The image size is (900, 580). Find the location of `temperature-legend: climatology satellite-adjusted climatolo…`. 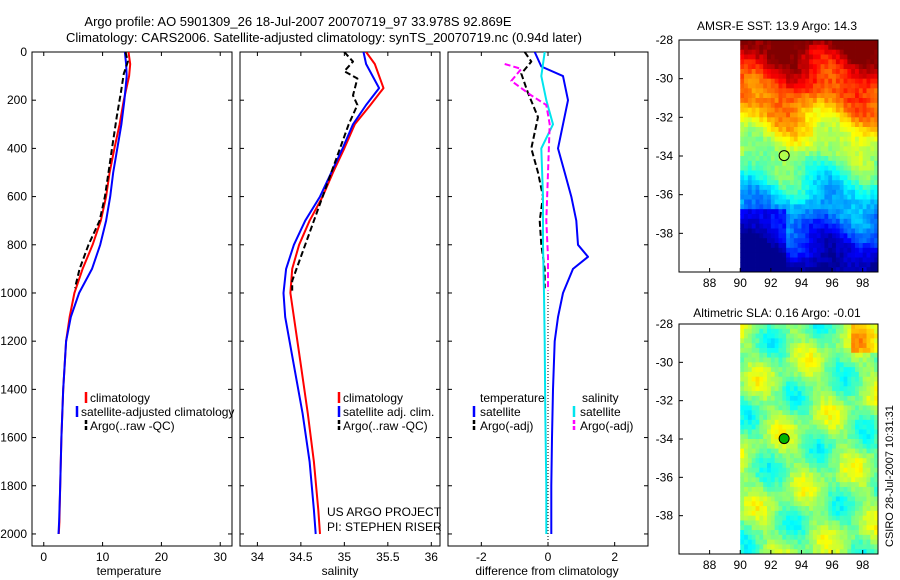

temperature-legend: climatology satellite-adjusted climatolo… is located at coordinates (154, 412).